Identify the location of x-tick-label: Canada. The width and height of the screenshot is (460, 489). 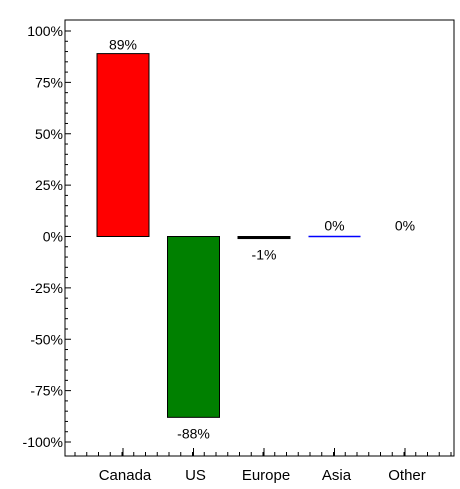
(125, 475).